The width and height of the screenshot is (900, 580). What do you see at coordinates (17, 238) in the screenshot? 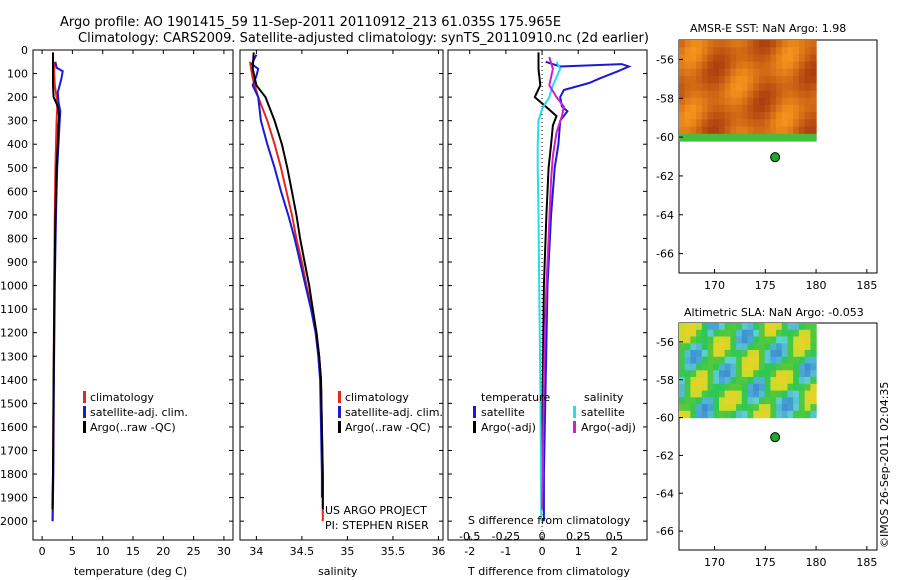
I see `y-tick-label: 800` at bounding box center [17, 238].